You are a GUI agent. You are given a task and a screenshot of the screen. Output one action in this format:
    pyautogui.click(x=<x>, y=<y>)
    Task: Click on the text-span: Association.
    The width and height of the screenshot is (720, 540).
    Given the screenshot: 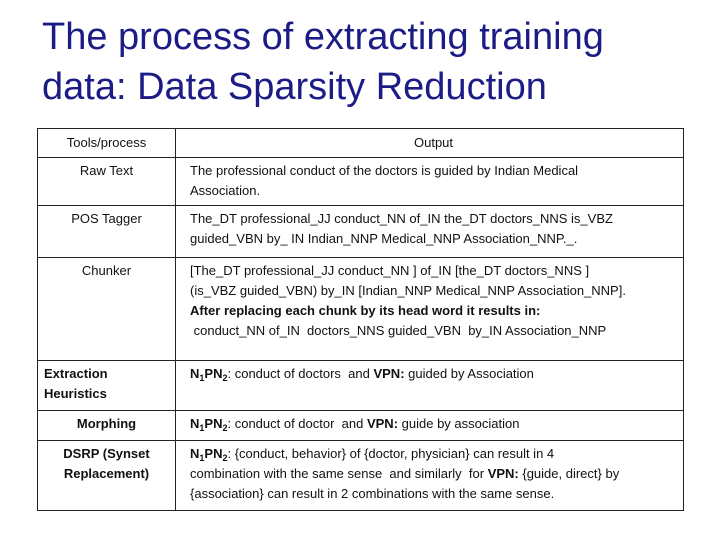 What is the action you would take?
    pyautogui.click(x=225, y=190)
    